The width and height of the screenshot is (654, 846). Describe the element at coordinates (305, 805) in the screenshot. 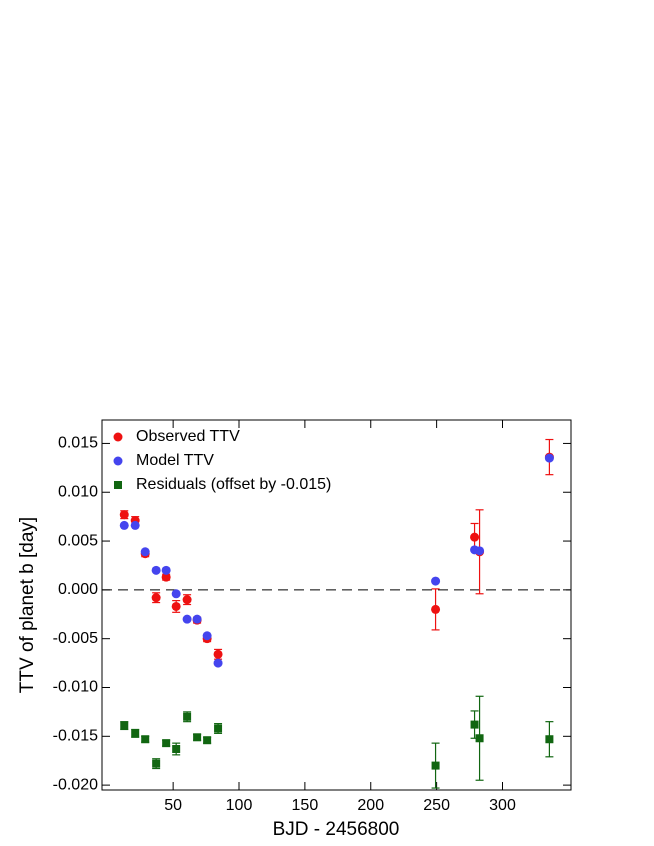

I see `x-tick-label: 150` at that location.